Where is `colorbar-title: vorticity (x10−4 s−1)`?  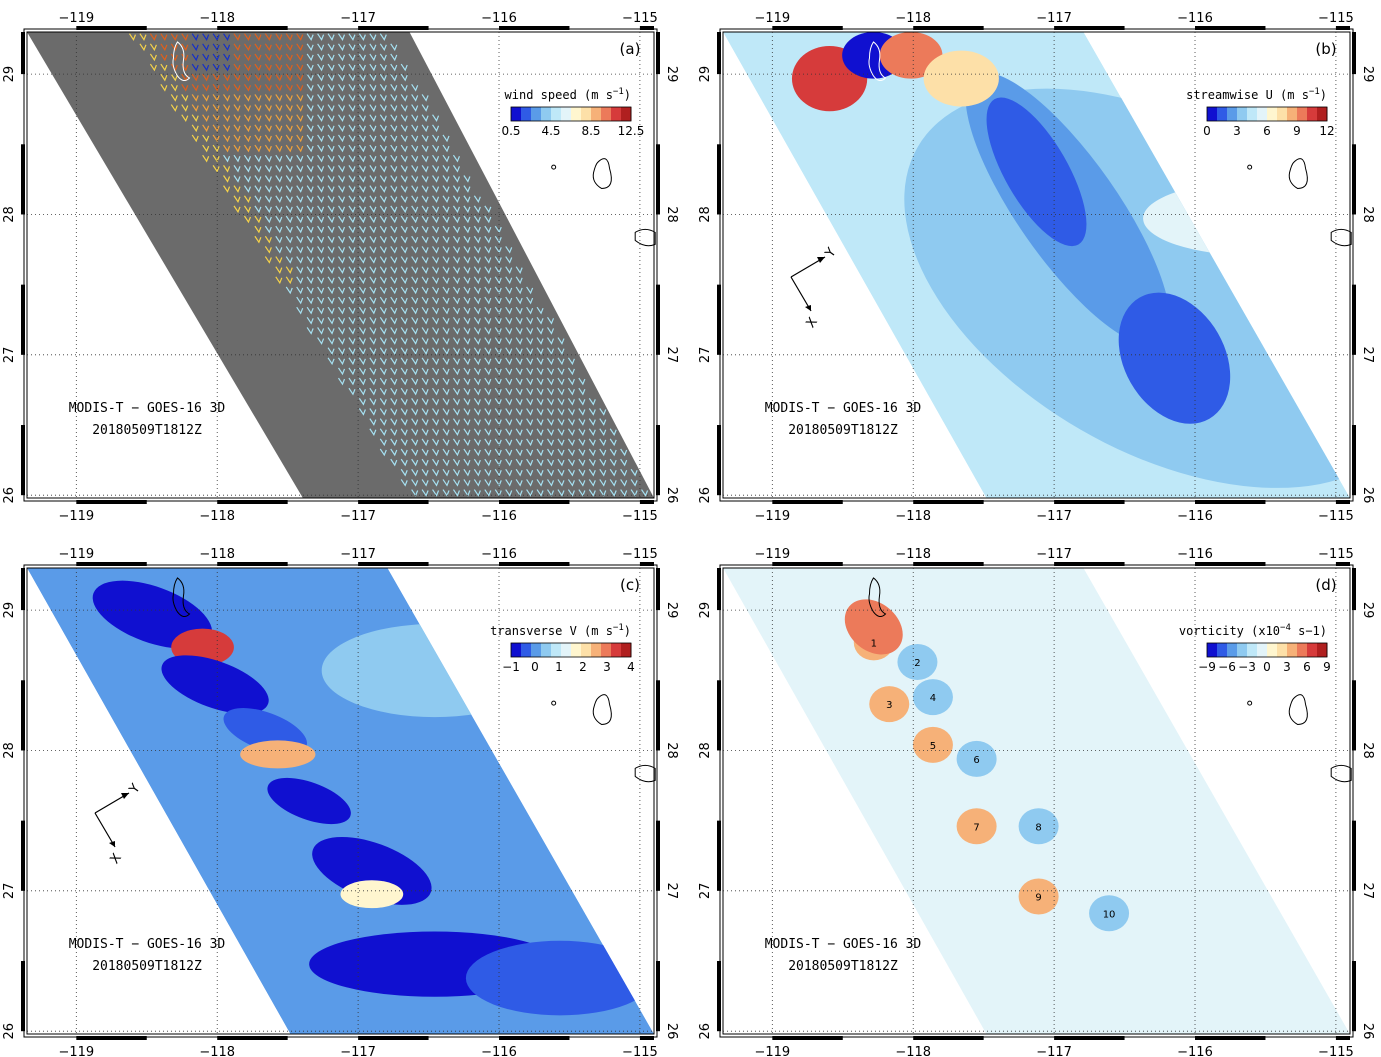
colorbar-title: vorticity (x10−4 s−1) is located at coordinates (1253, 630).